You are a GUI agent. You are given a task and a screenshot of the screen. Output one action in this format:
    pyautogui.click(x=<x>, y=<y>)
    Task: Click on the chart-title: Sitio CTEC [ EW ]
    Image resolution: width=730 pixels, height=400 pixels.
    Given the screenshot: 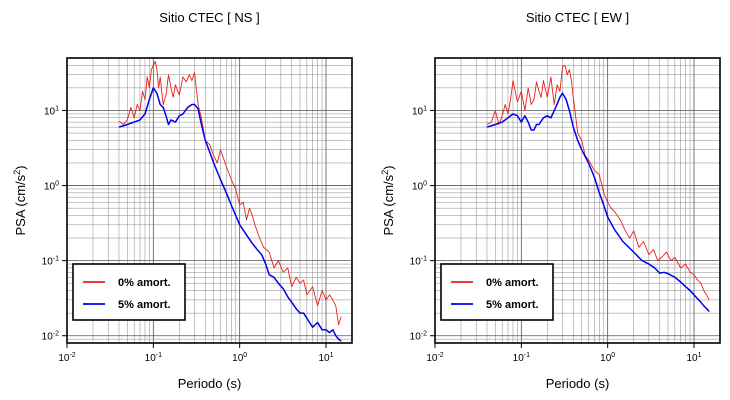 What is the action you would take?
    pyautogui.click(x=577, y=17)
    